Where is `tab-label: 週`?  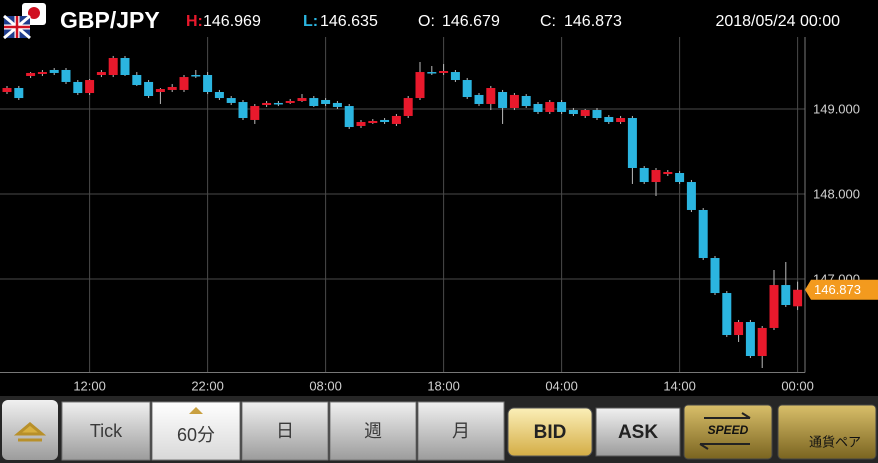 tab-label: 週 is located at coordinates (373, 431).